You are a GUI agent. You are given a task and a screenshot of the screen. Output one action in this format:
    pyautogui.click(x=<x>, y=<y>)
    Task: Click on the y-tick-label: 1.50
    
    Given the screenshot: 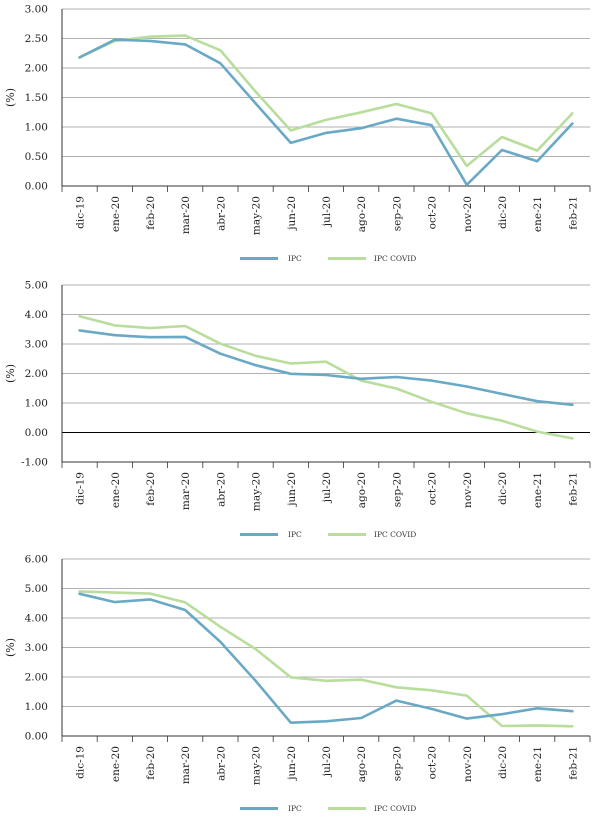 What is the action you would take?
    pyautogui.click(x=36, y=98)
    